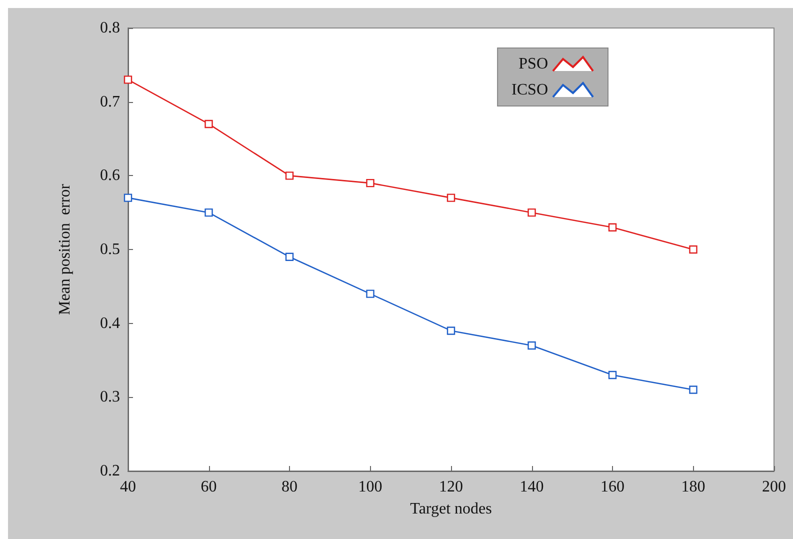 The image size is (793, 539). I want to click on x-tick-label: 100, so click(370, 487).